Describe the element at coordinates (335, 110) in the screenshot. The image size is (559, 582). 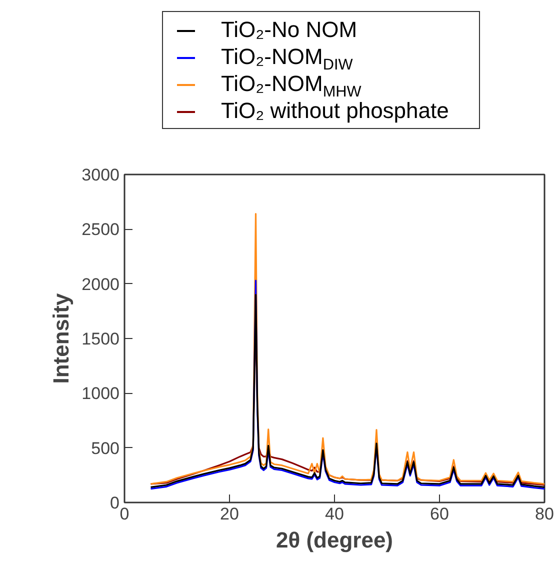
I see `legend-label: TiO₂ without phosphate` at that location.